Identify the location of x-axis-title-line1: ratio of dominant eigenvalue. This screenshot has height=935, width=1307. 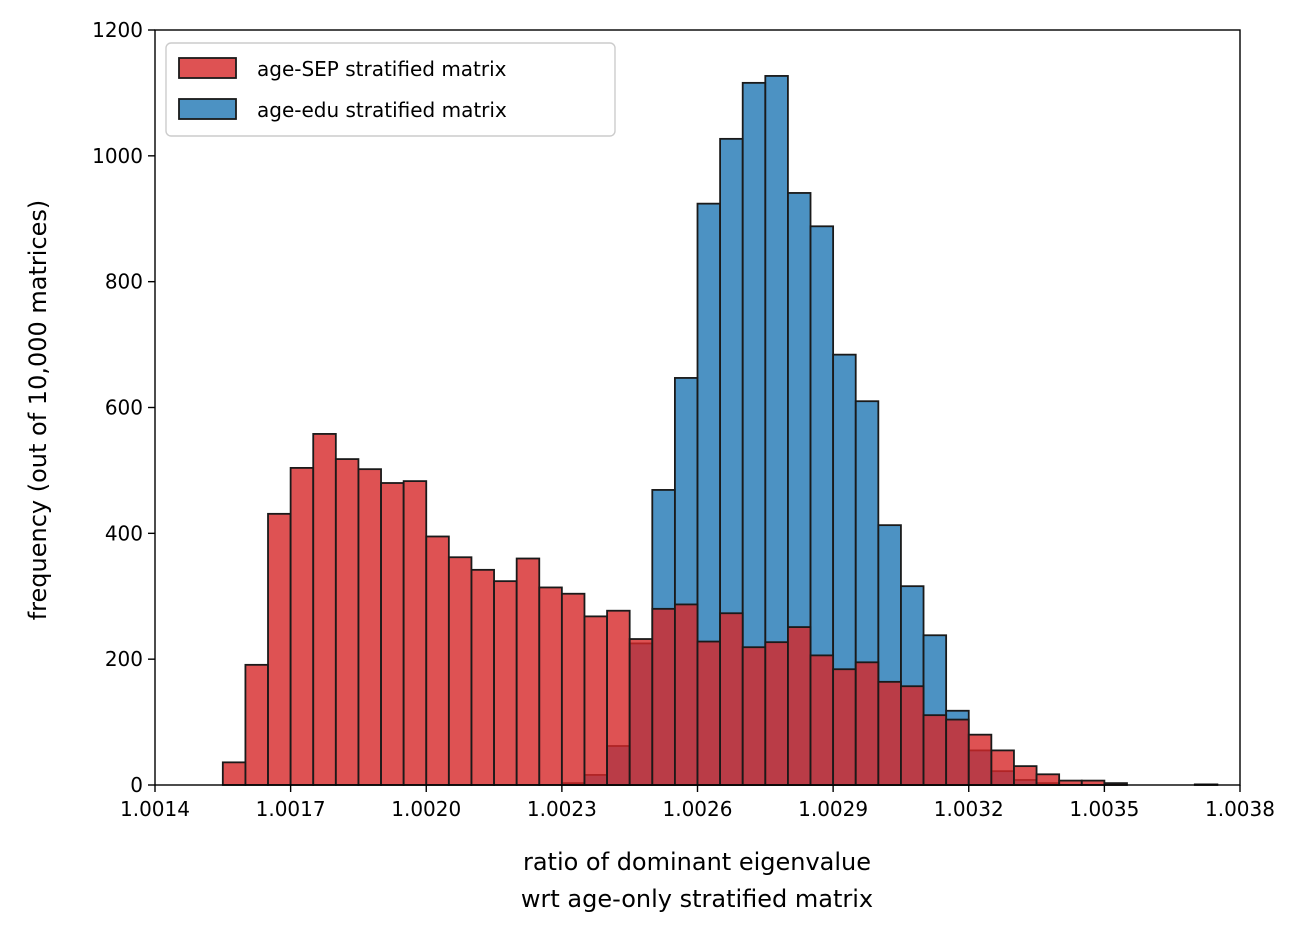
(697, 862).